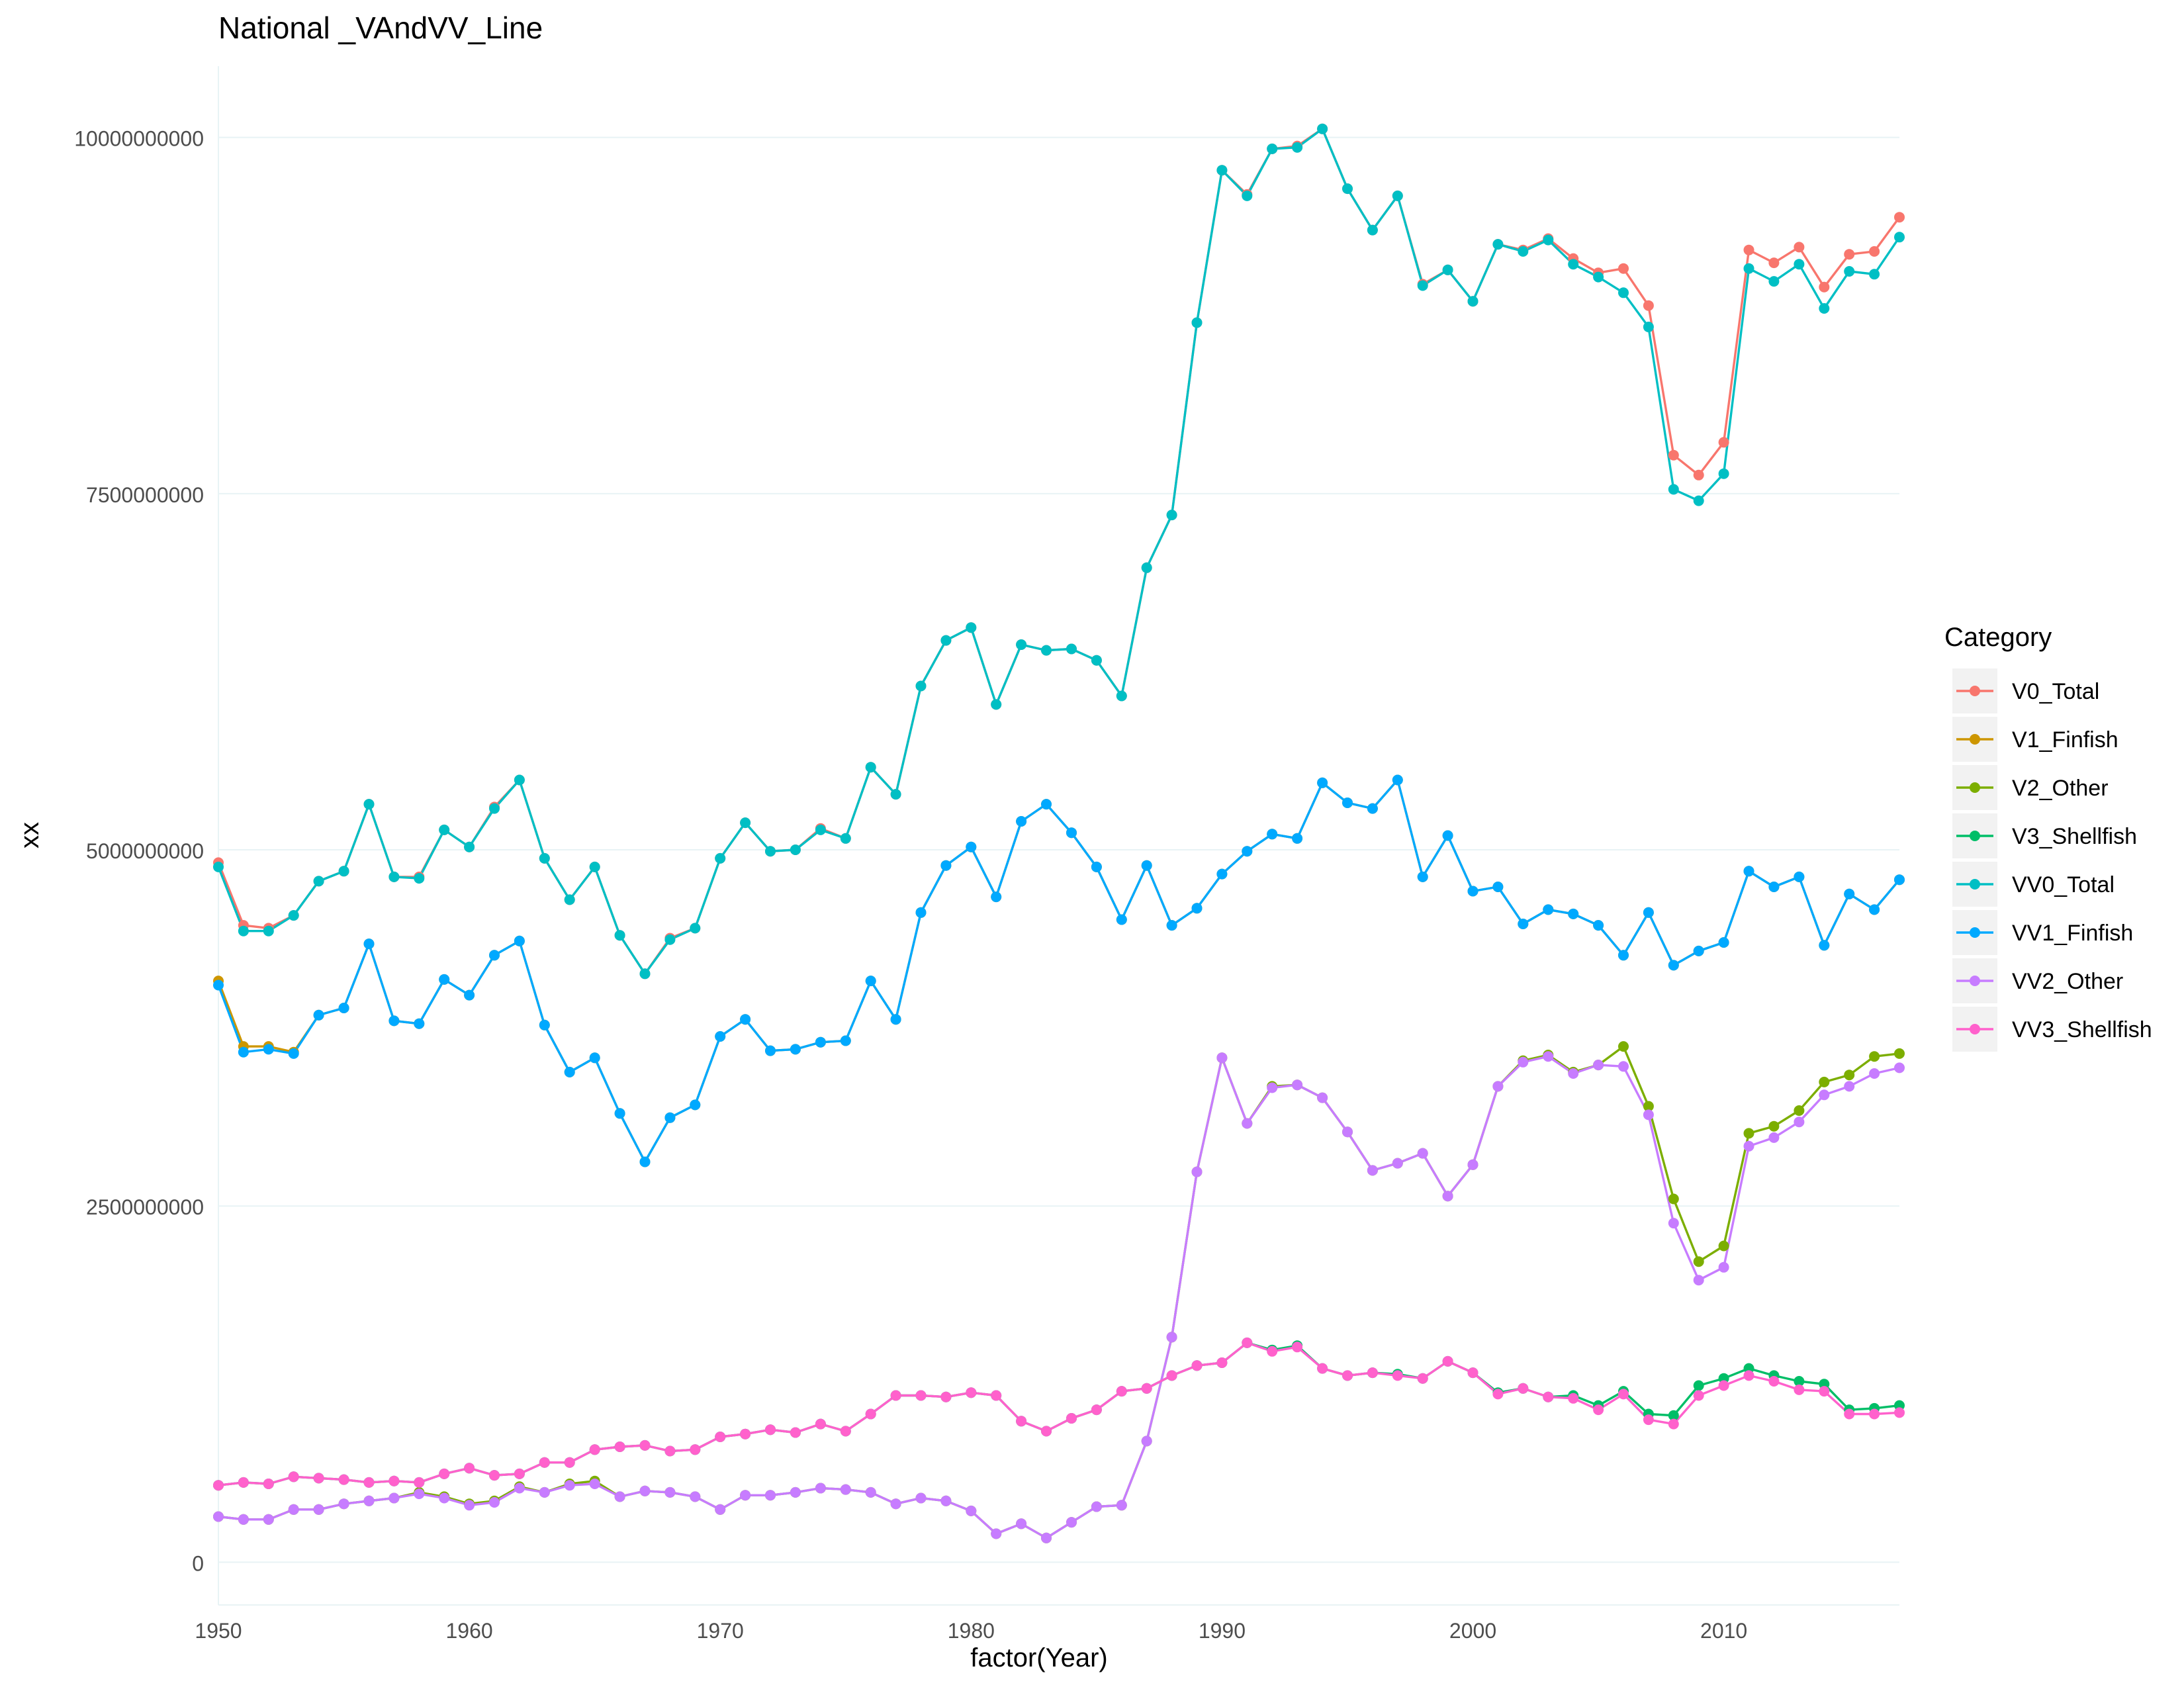 This screenshot has height=1691, width=2184. What do you see at coordinates (1059, 1414) in the screenshot?
I see `points-VV3_Shellfish` at bounding box center [1059, 1414].